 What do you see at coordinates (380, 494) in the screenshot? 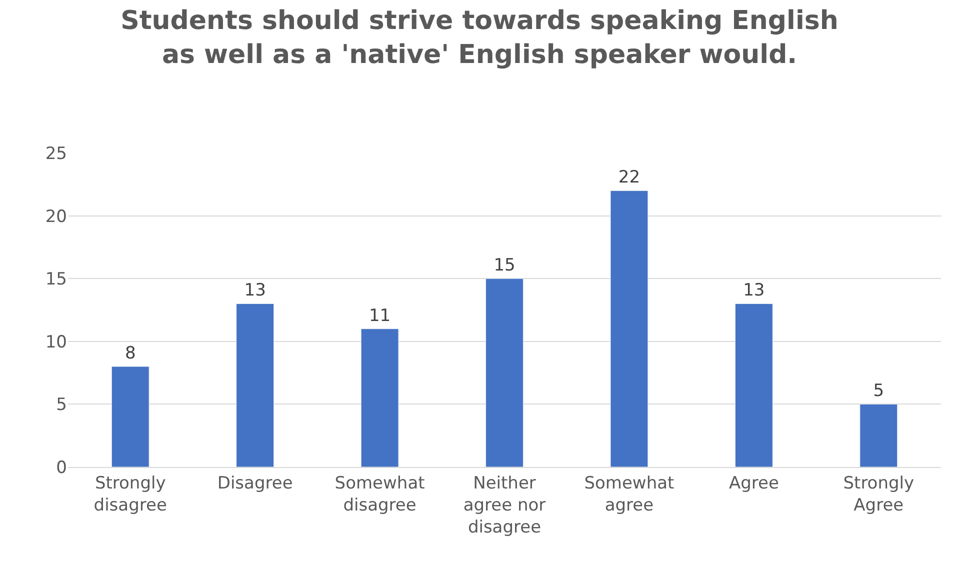
I see `x-tick-label: Somewhat disagree` at bounding box center [380, 494].